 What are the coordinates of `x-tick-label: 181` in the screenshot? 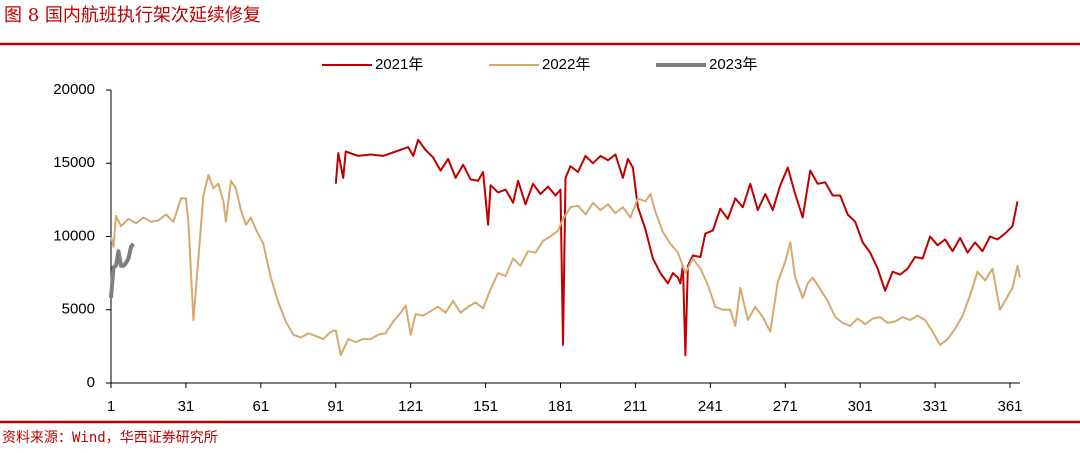 It's located at (560, 406).